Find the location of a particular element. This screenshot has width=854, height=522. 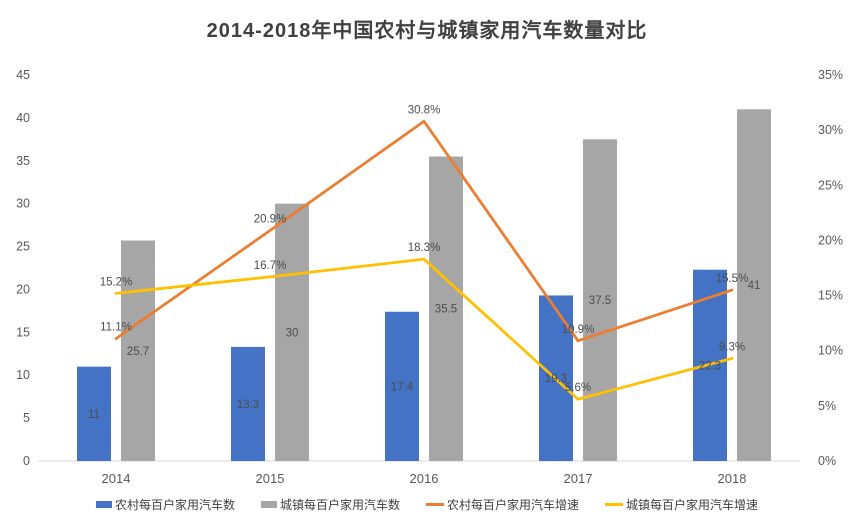

x-axis-label: 2017 is located at coordinates (578, 478).